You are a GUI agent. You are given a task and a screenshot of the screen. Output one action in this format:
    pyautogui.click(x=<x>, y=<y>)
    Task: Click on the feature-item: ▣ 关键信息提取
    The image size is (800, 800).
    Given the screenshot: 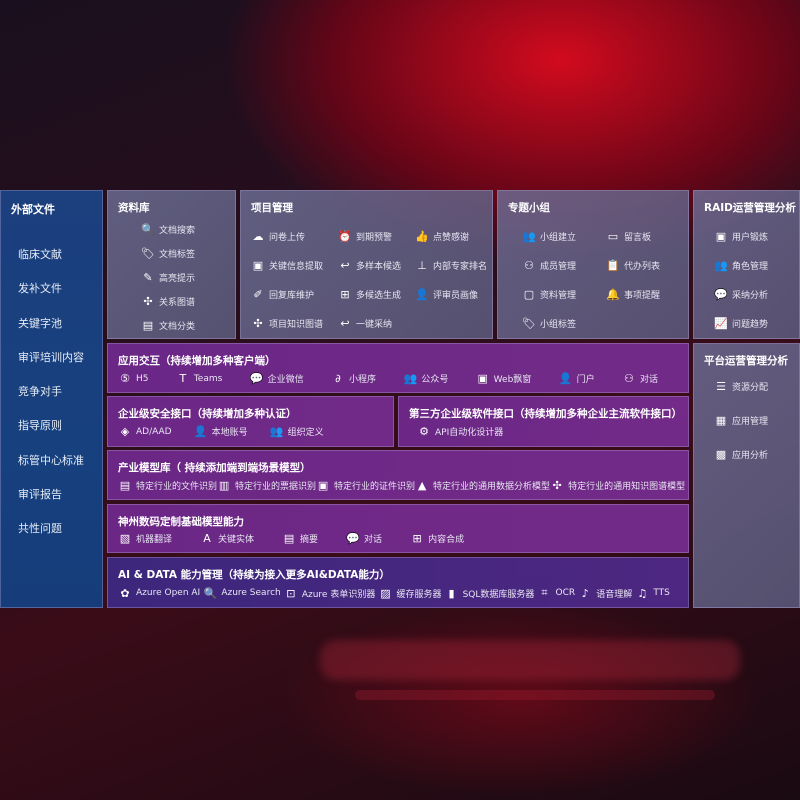 What is the action you would take?
    pyautogui.click(x=294, y=265)
    